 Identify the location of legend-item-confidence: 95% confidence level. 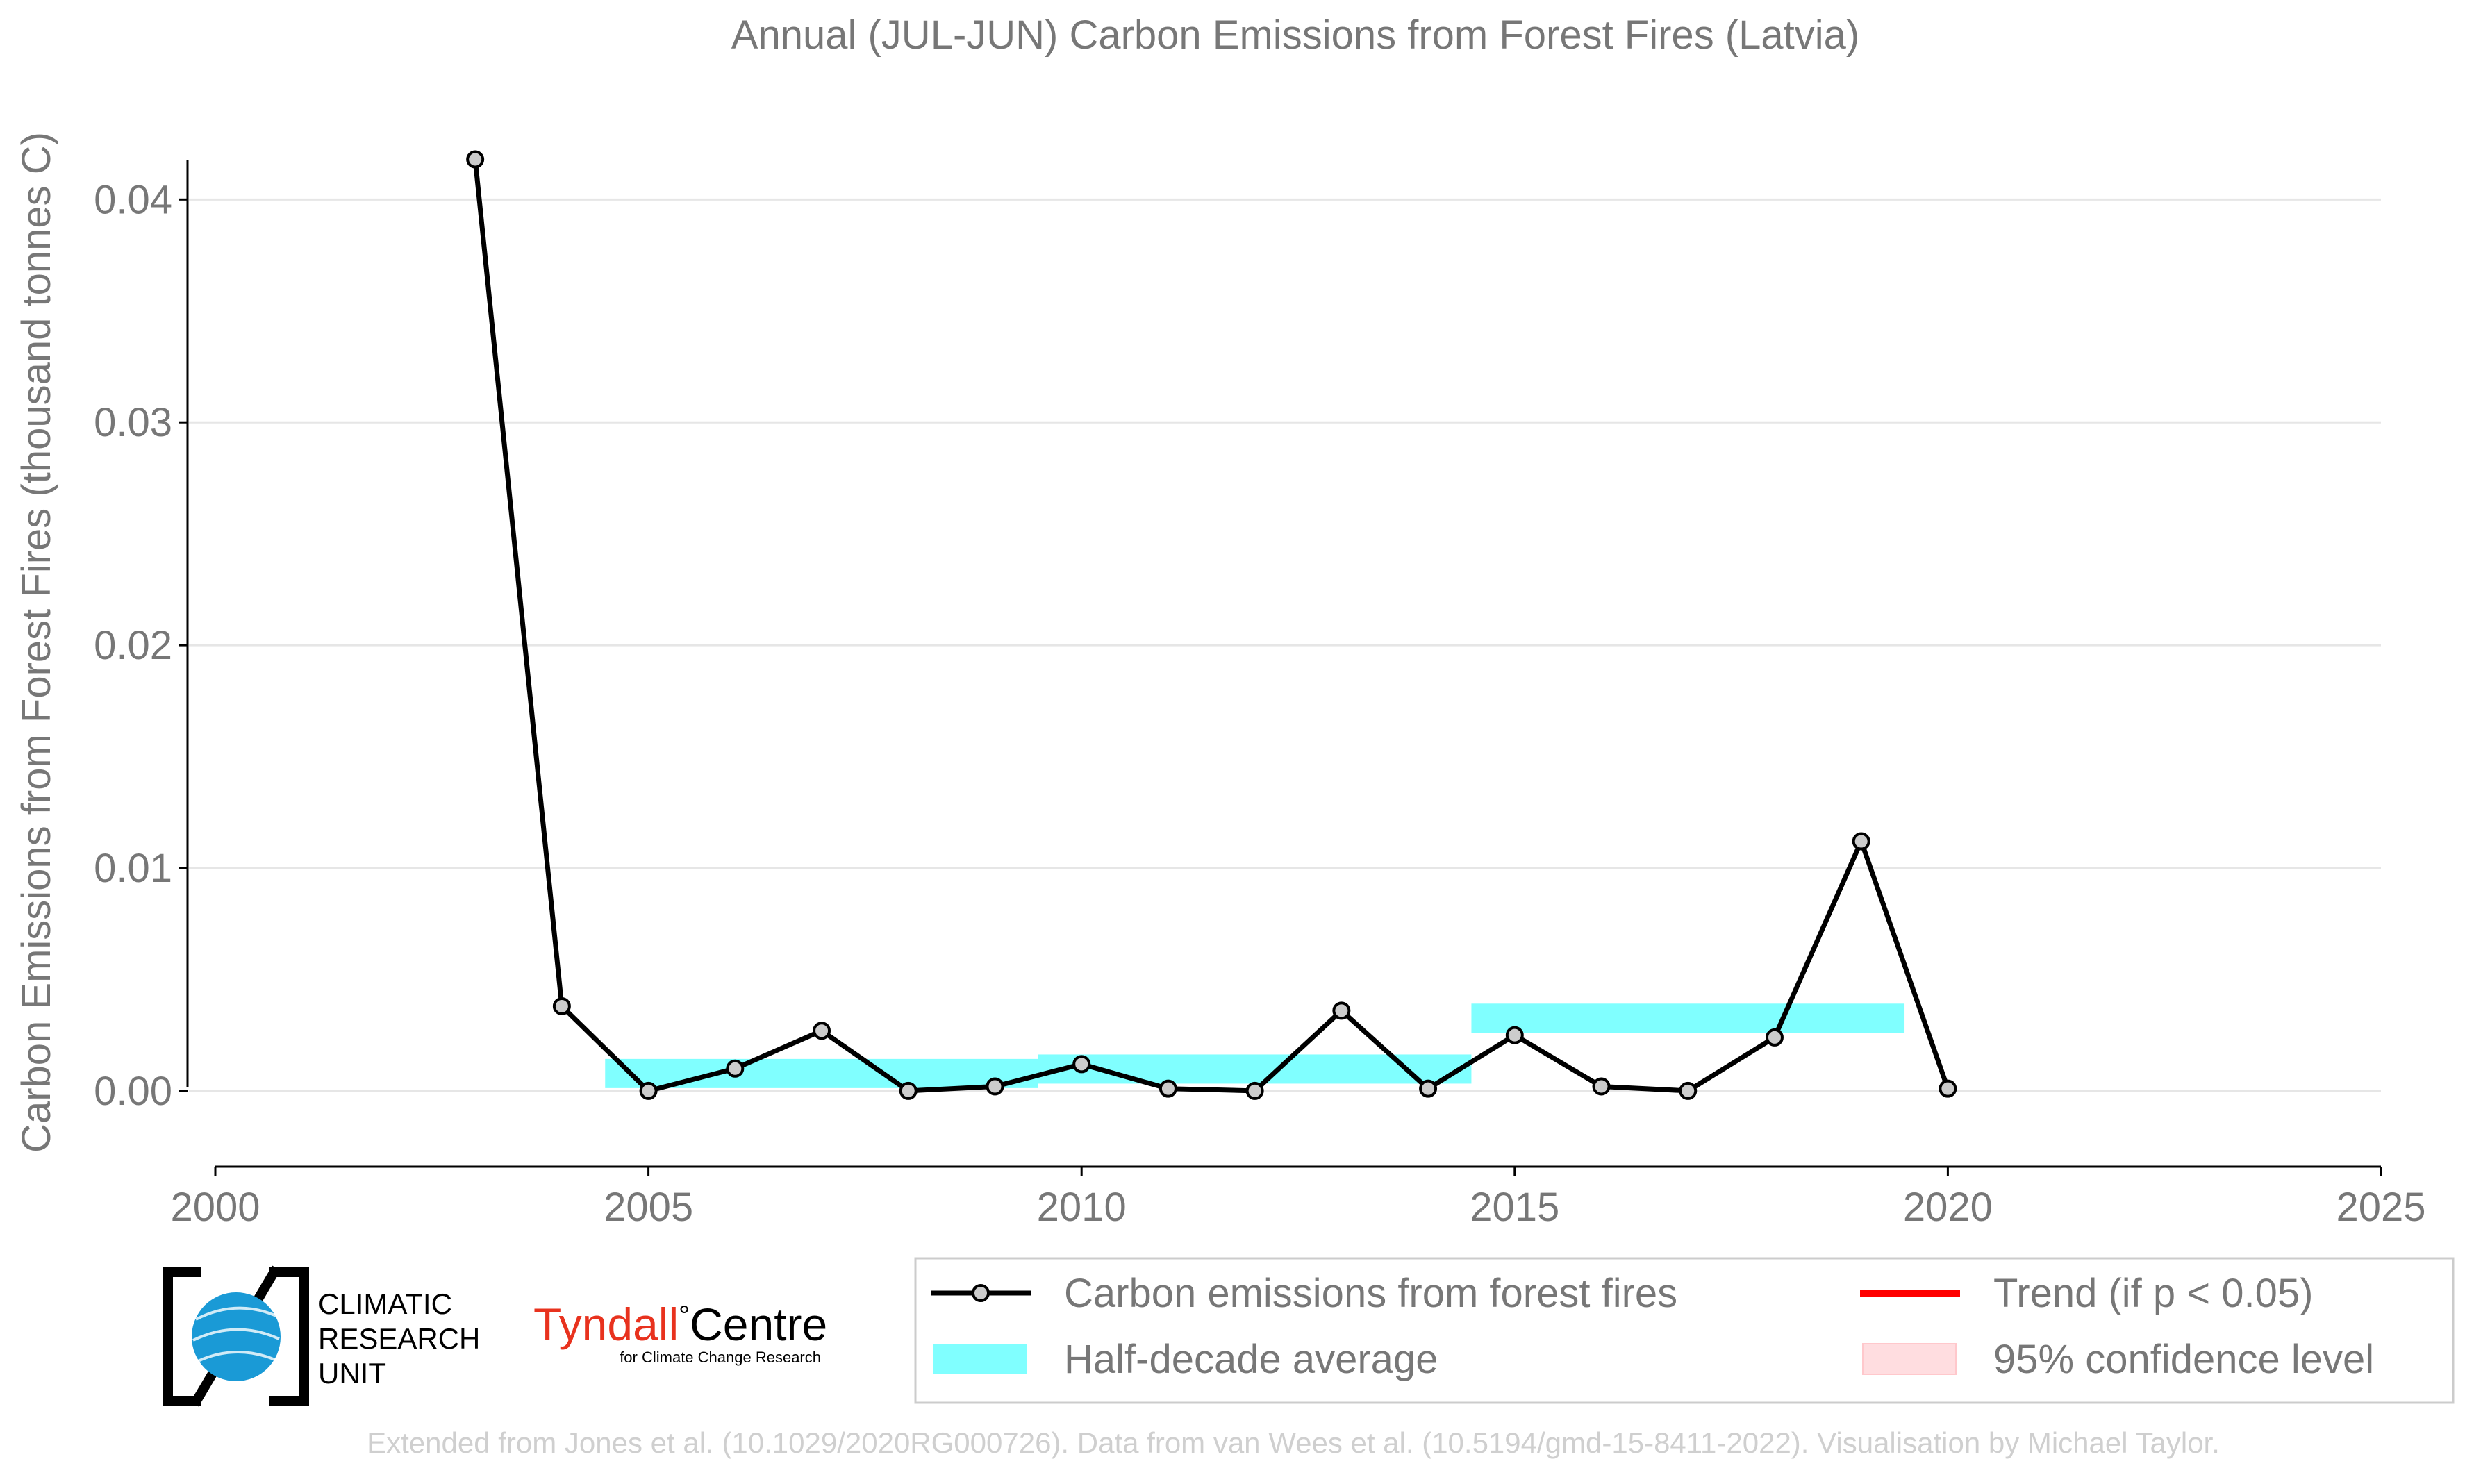
(2118, 1359).